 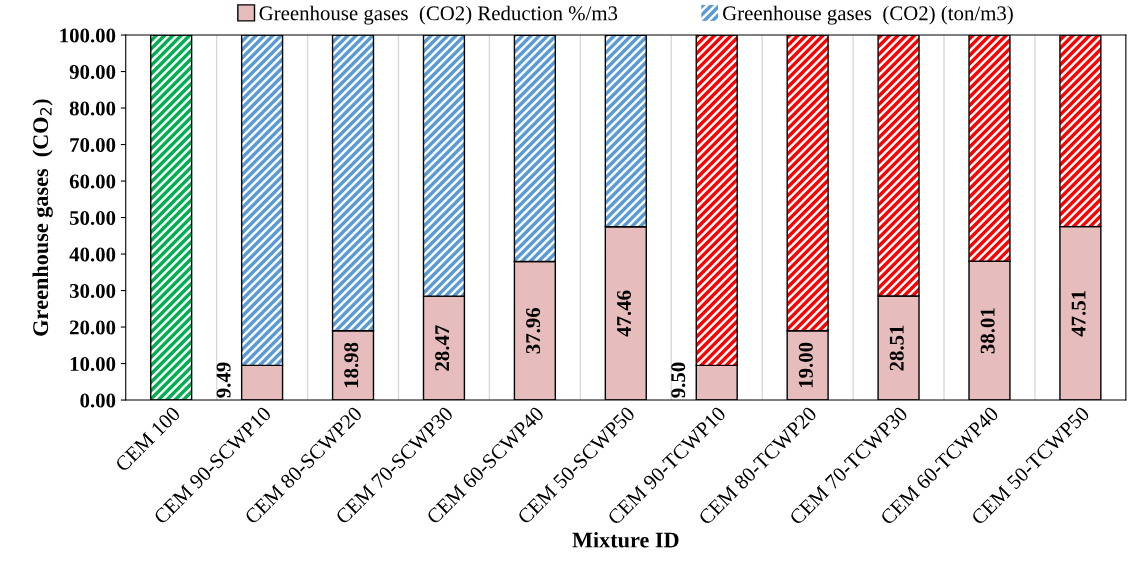 I want to click on y-tick-label: 50.00, so click(x=92, y=218).